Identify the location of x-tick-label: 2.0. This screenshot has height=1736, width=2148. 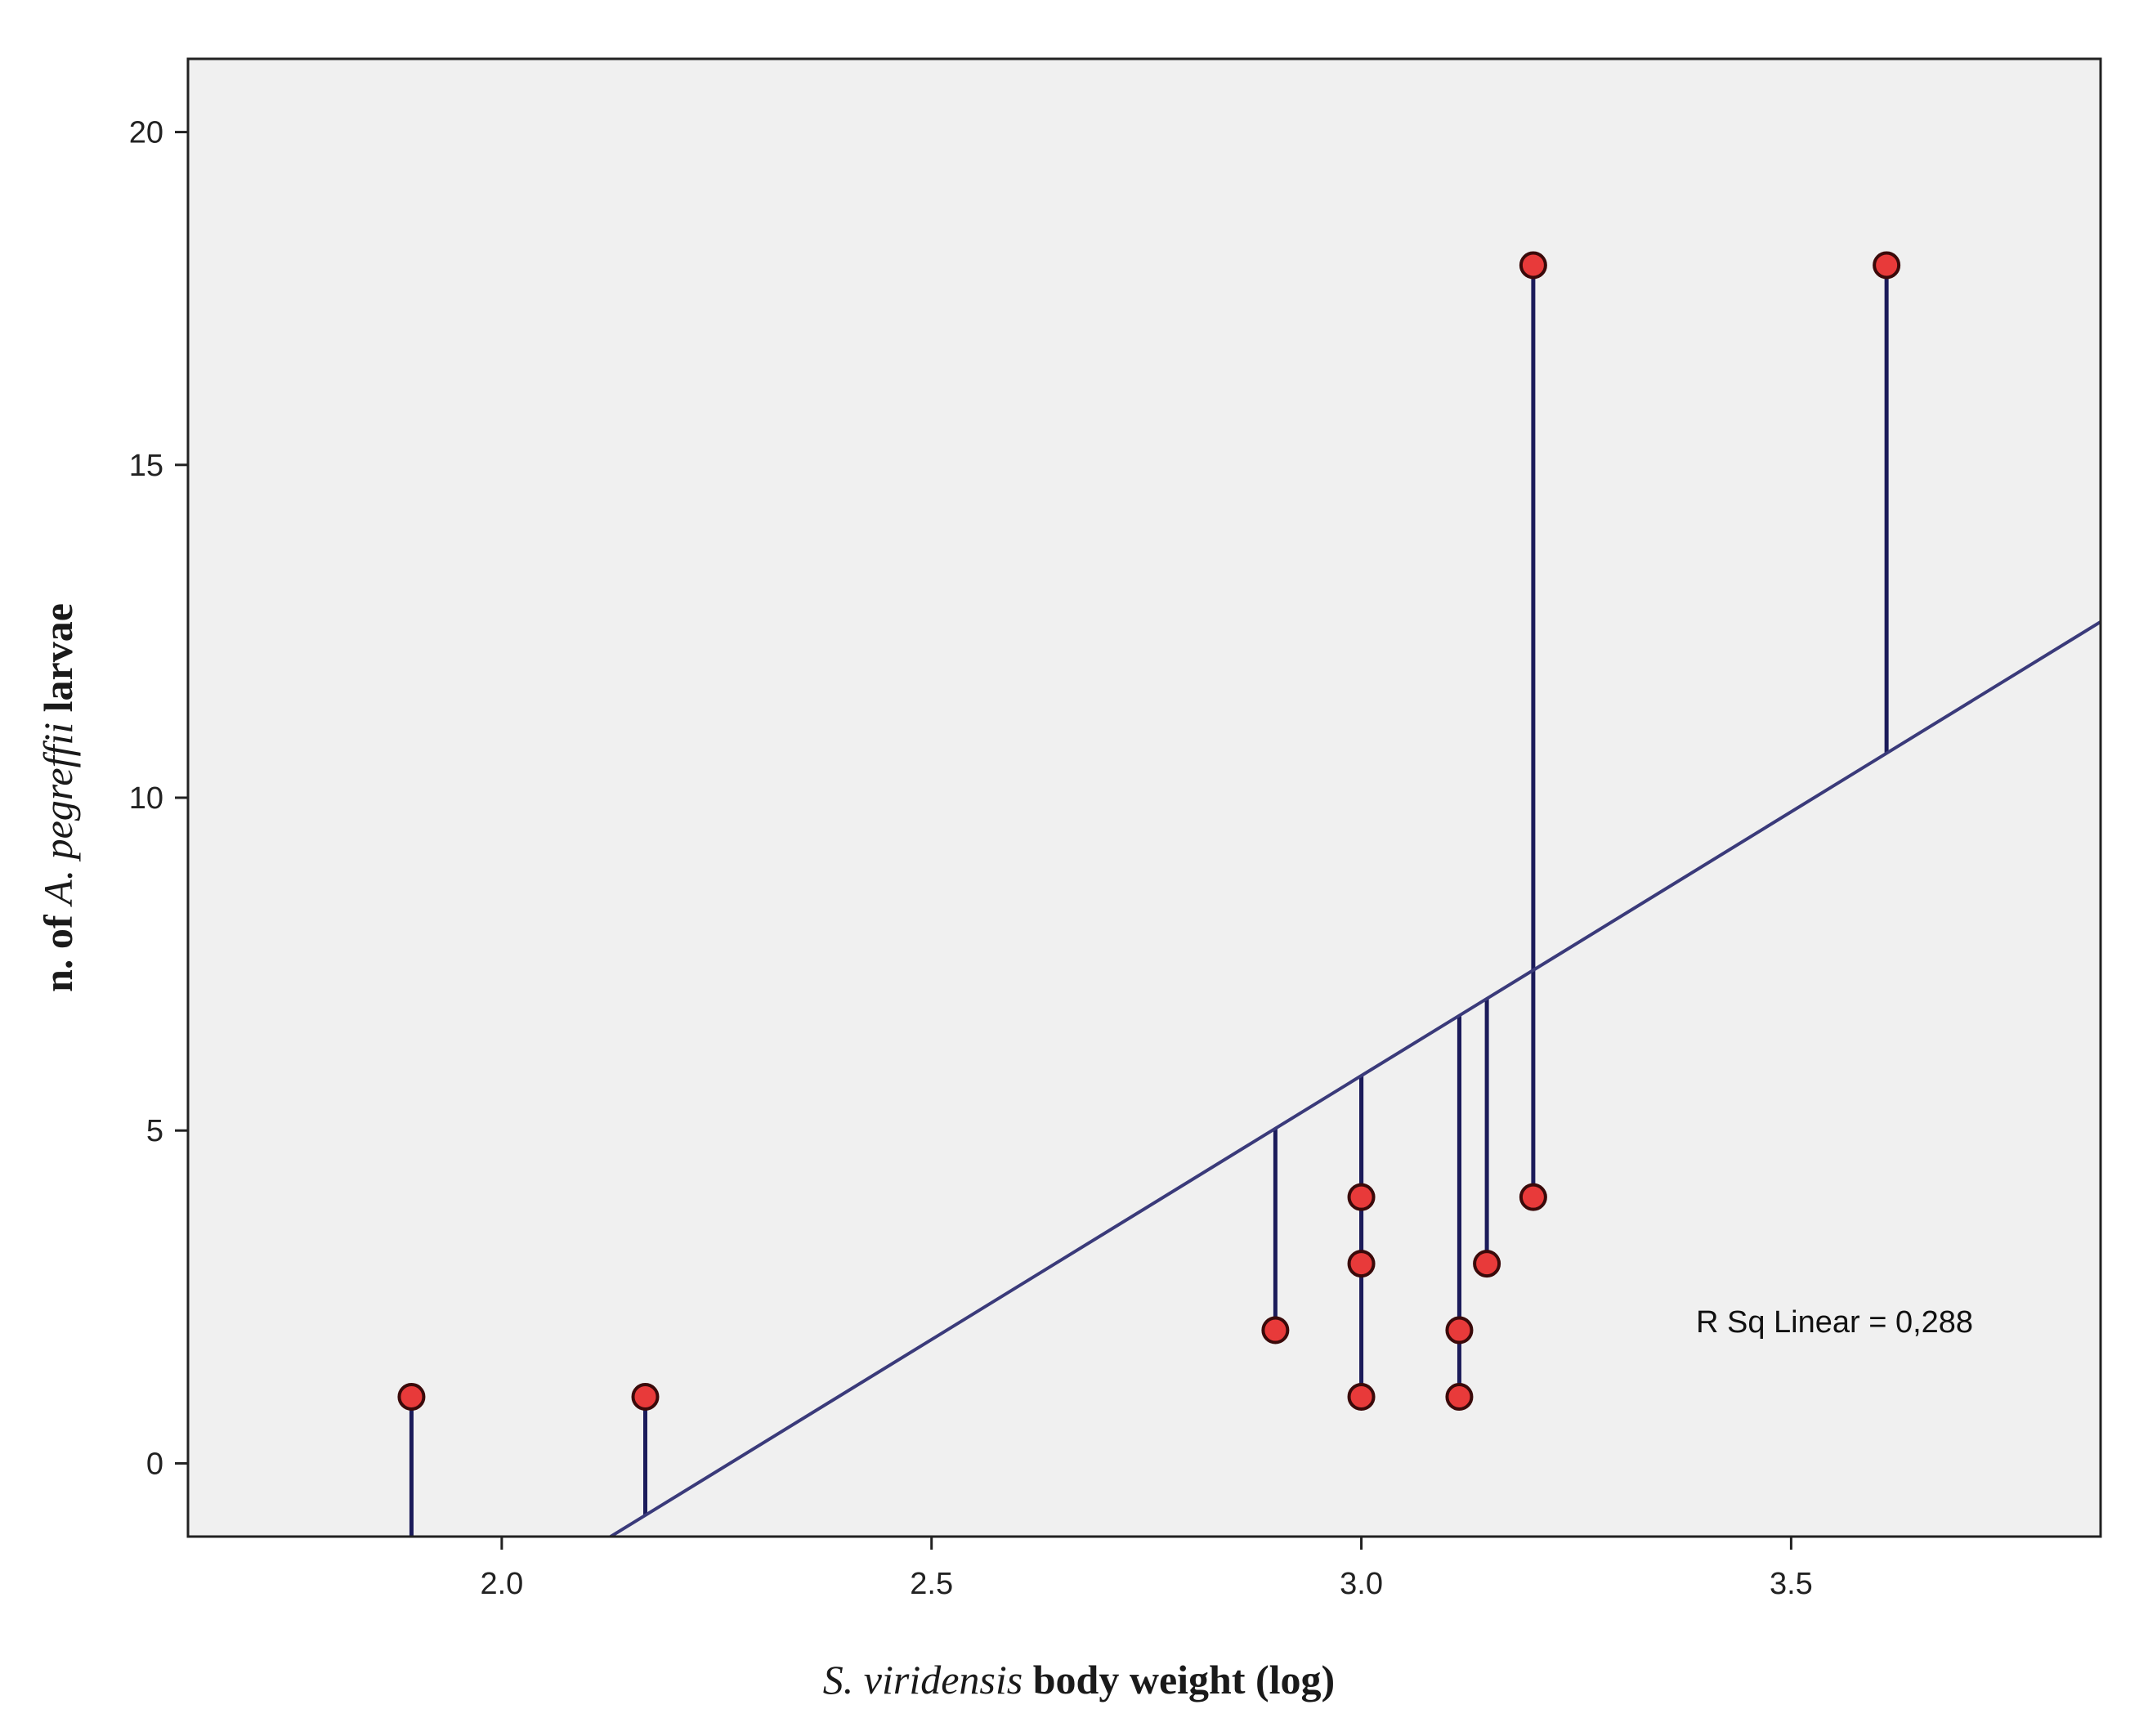
(501, 1584).